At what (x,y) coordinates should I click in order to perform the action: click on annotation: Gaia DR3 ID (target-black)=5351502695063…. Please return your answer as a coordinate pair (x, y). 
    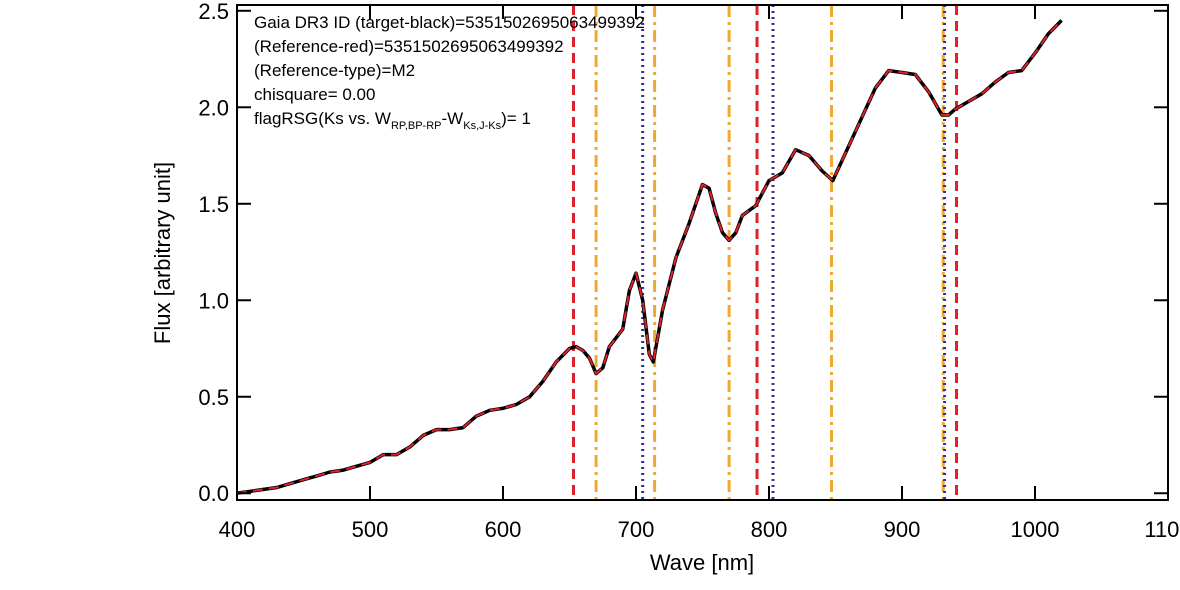
    Looking at the image, I should click on (449, 22).